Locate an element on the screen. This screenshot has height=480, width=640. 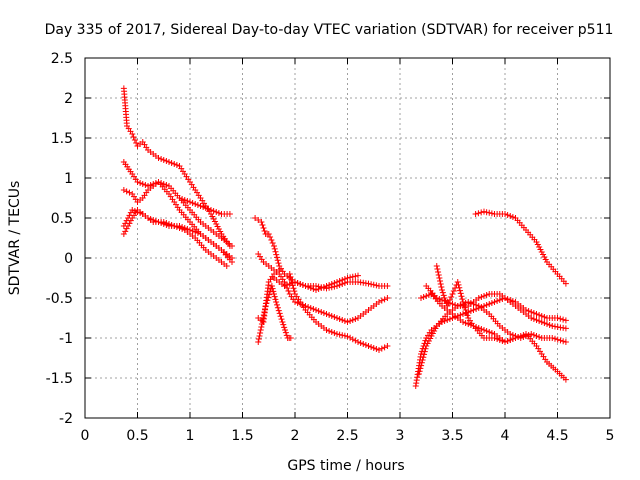
x-tick-label: 4.5 is located at coordinates (557, 436).